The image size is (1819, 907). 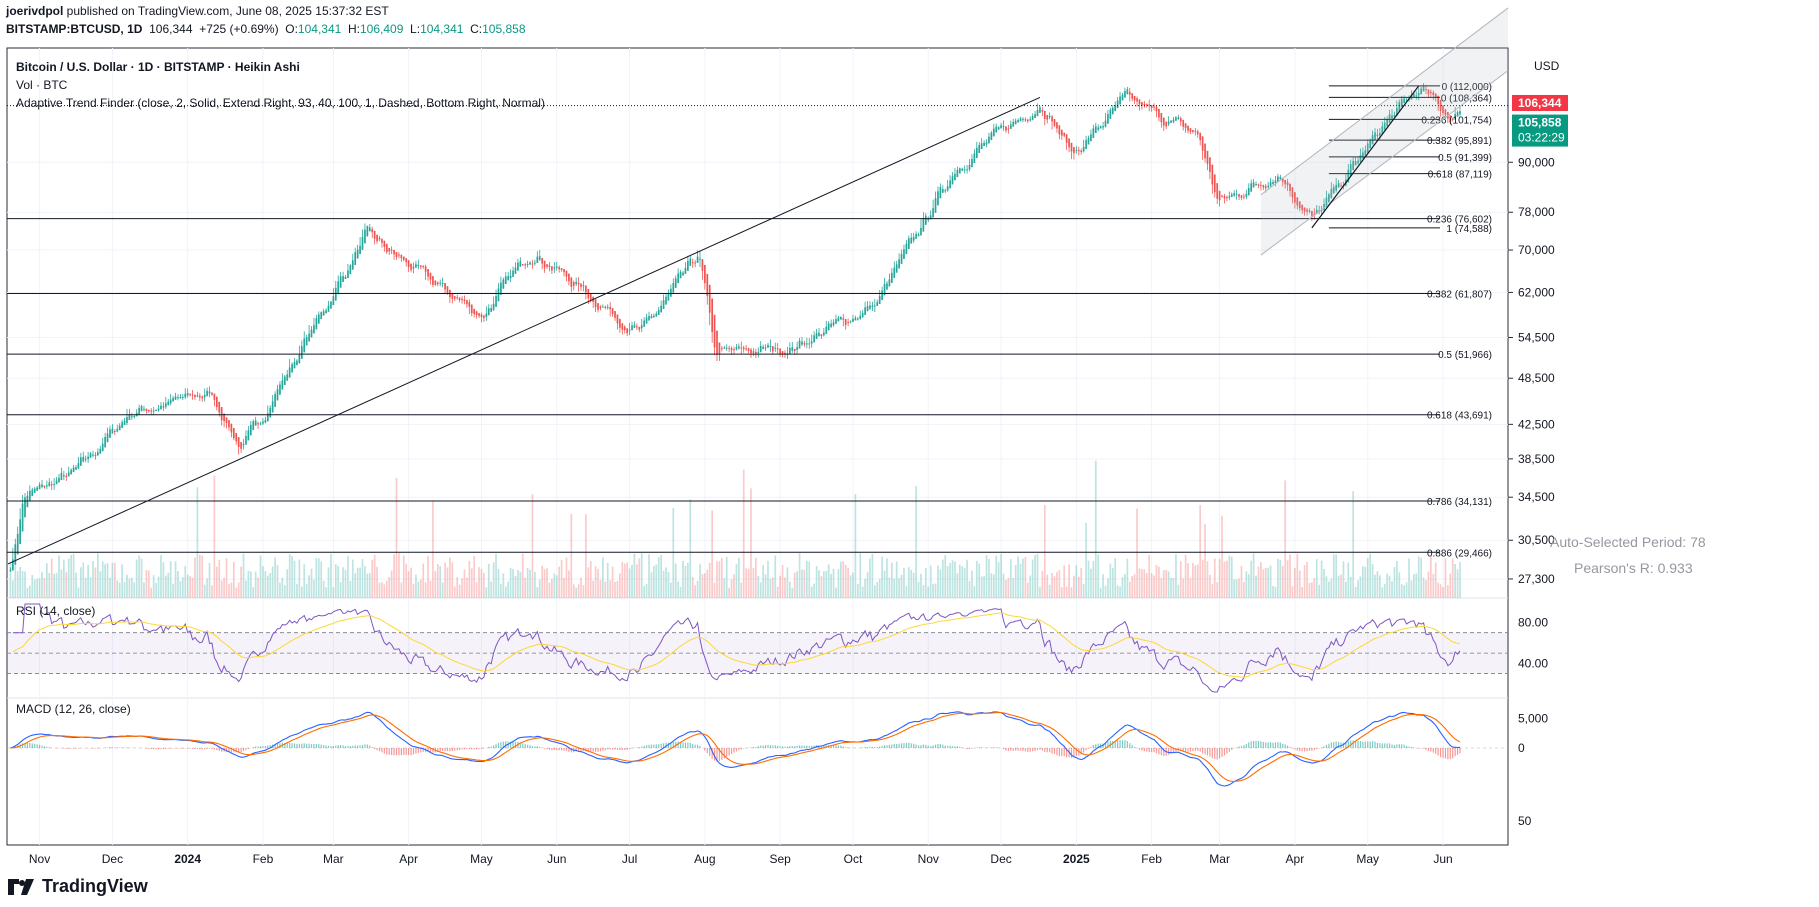 What do you see at coordinates (78, 886) in the screenshot?
I see `tradingview-logo: TradingView` at bounding box center [78, 886].